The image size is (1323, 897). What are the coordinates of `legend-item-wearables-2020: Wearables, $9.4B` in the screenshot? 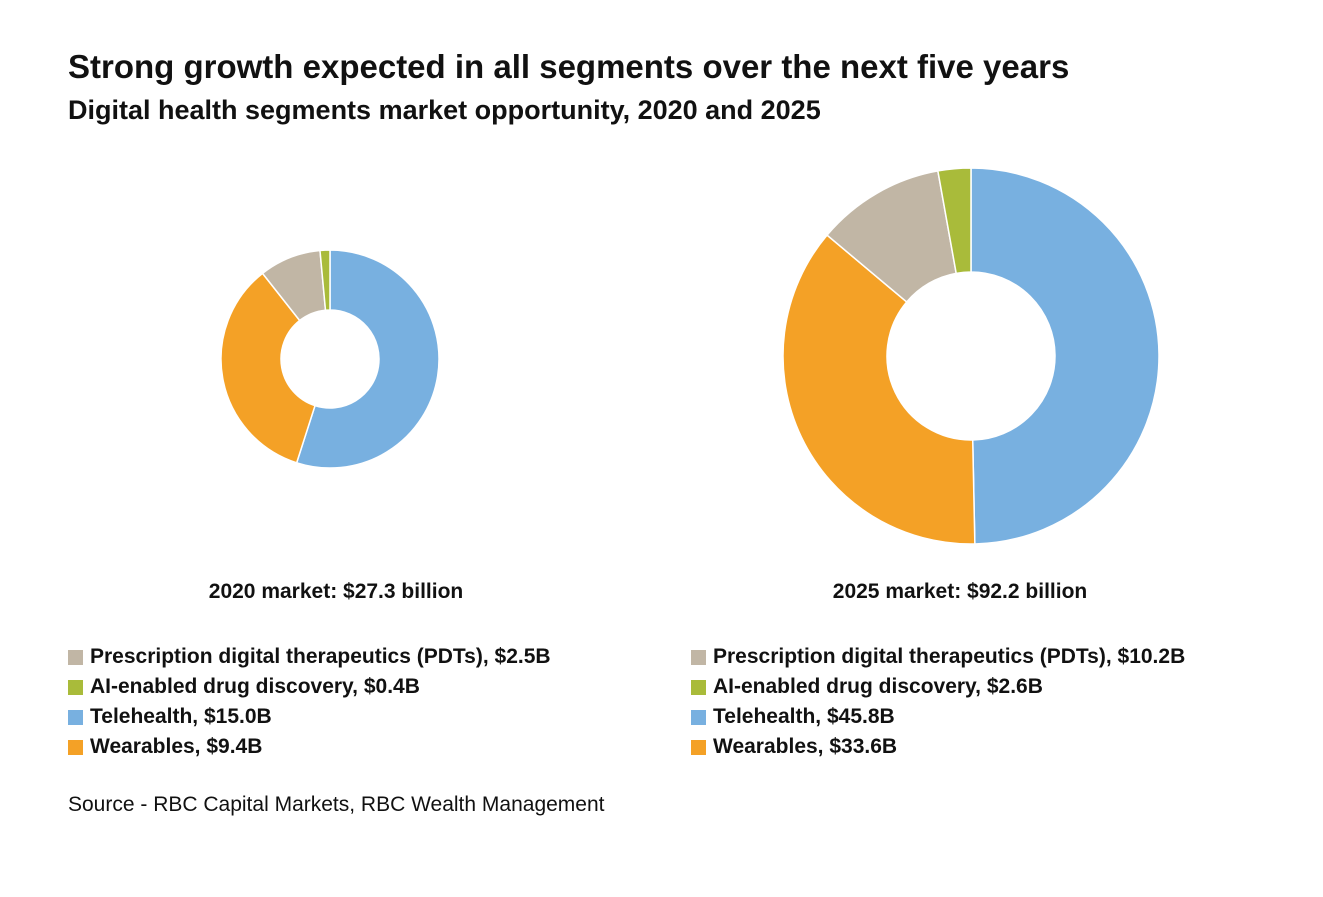 It's located at (309, 747).